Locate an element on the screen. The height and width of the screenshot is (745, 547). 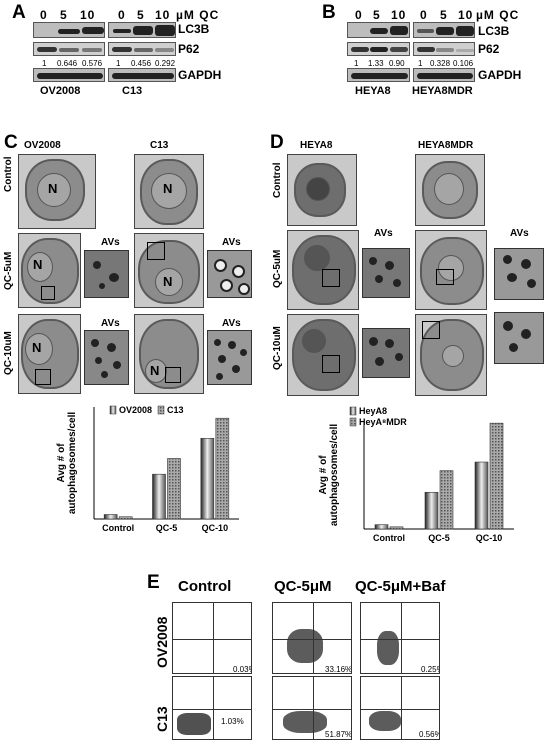
cell-c13: C13 is located at coordinates (132, 91).